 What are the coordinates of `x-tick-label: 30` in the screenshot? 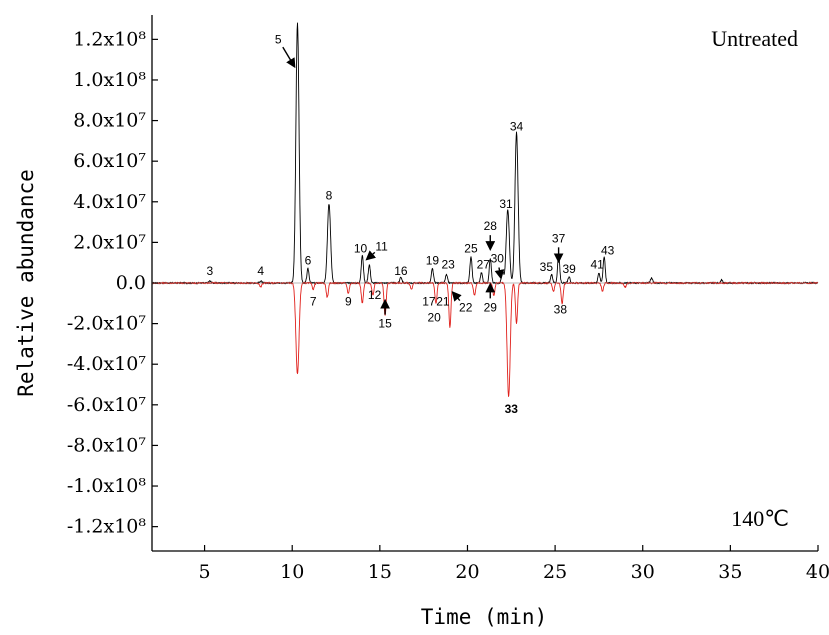 It's located at (643, 572).